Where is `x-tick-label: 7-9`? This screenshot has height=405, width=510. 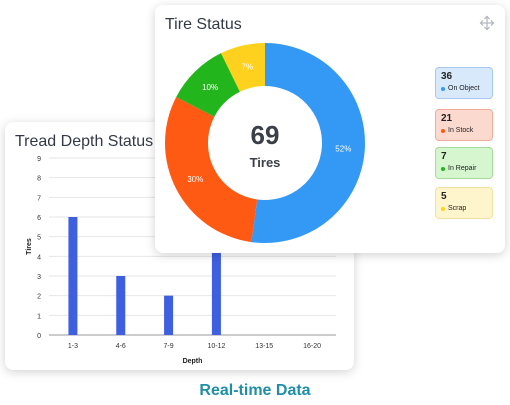 x-tick-label: 7-9 is located at coordinates (169, 346).